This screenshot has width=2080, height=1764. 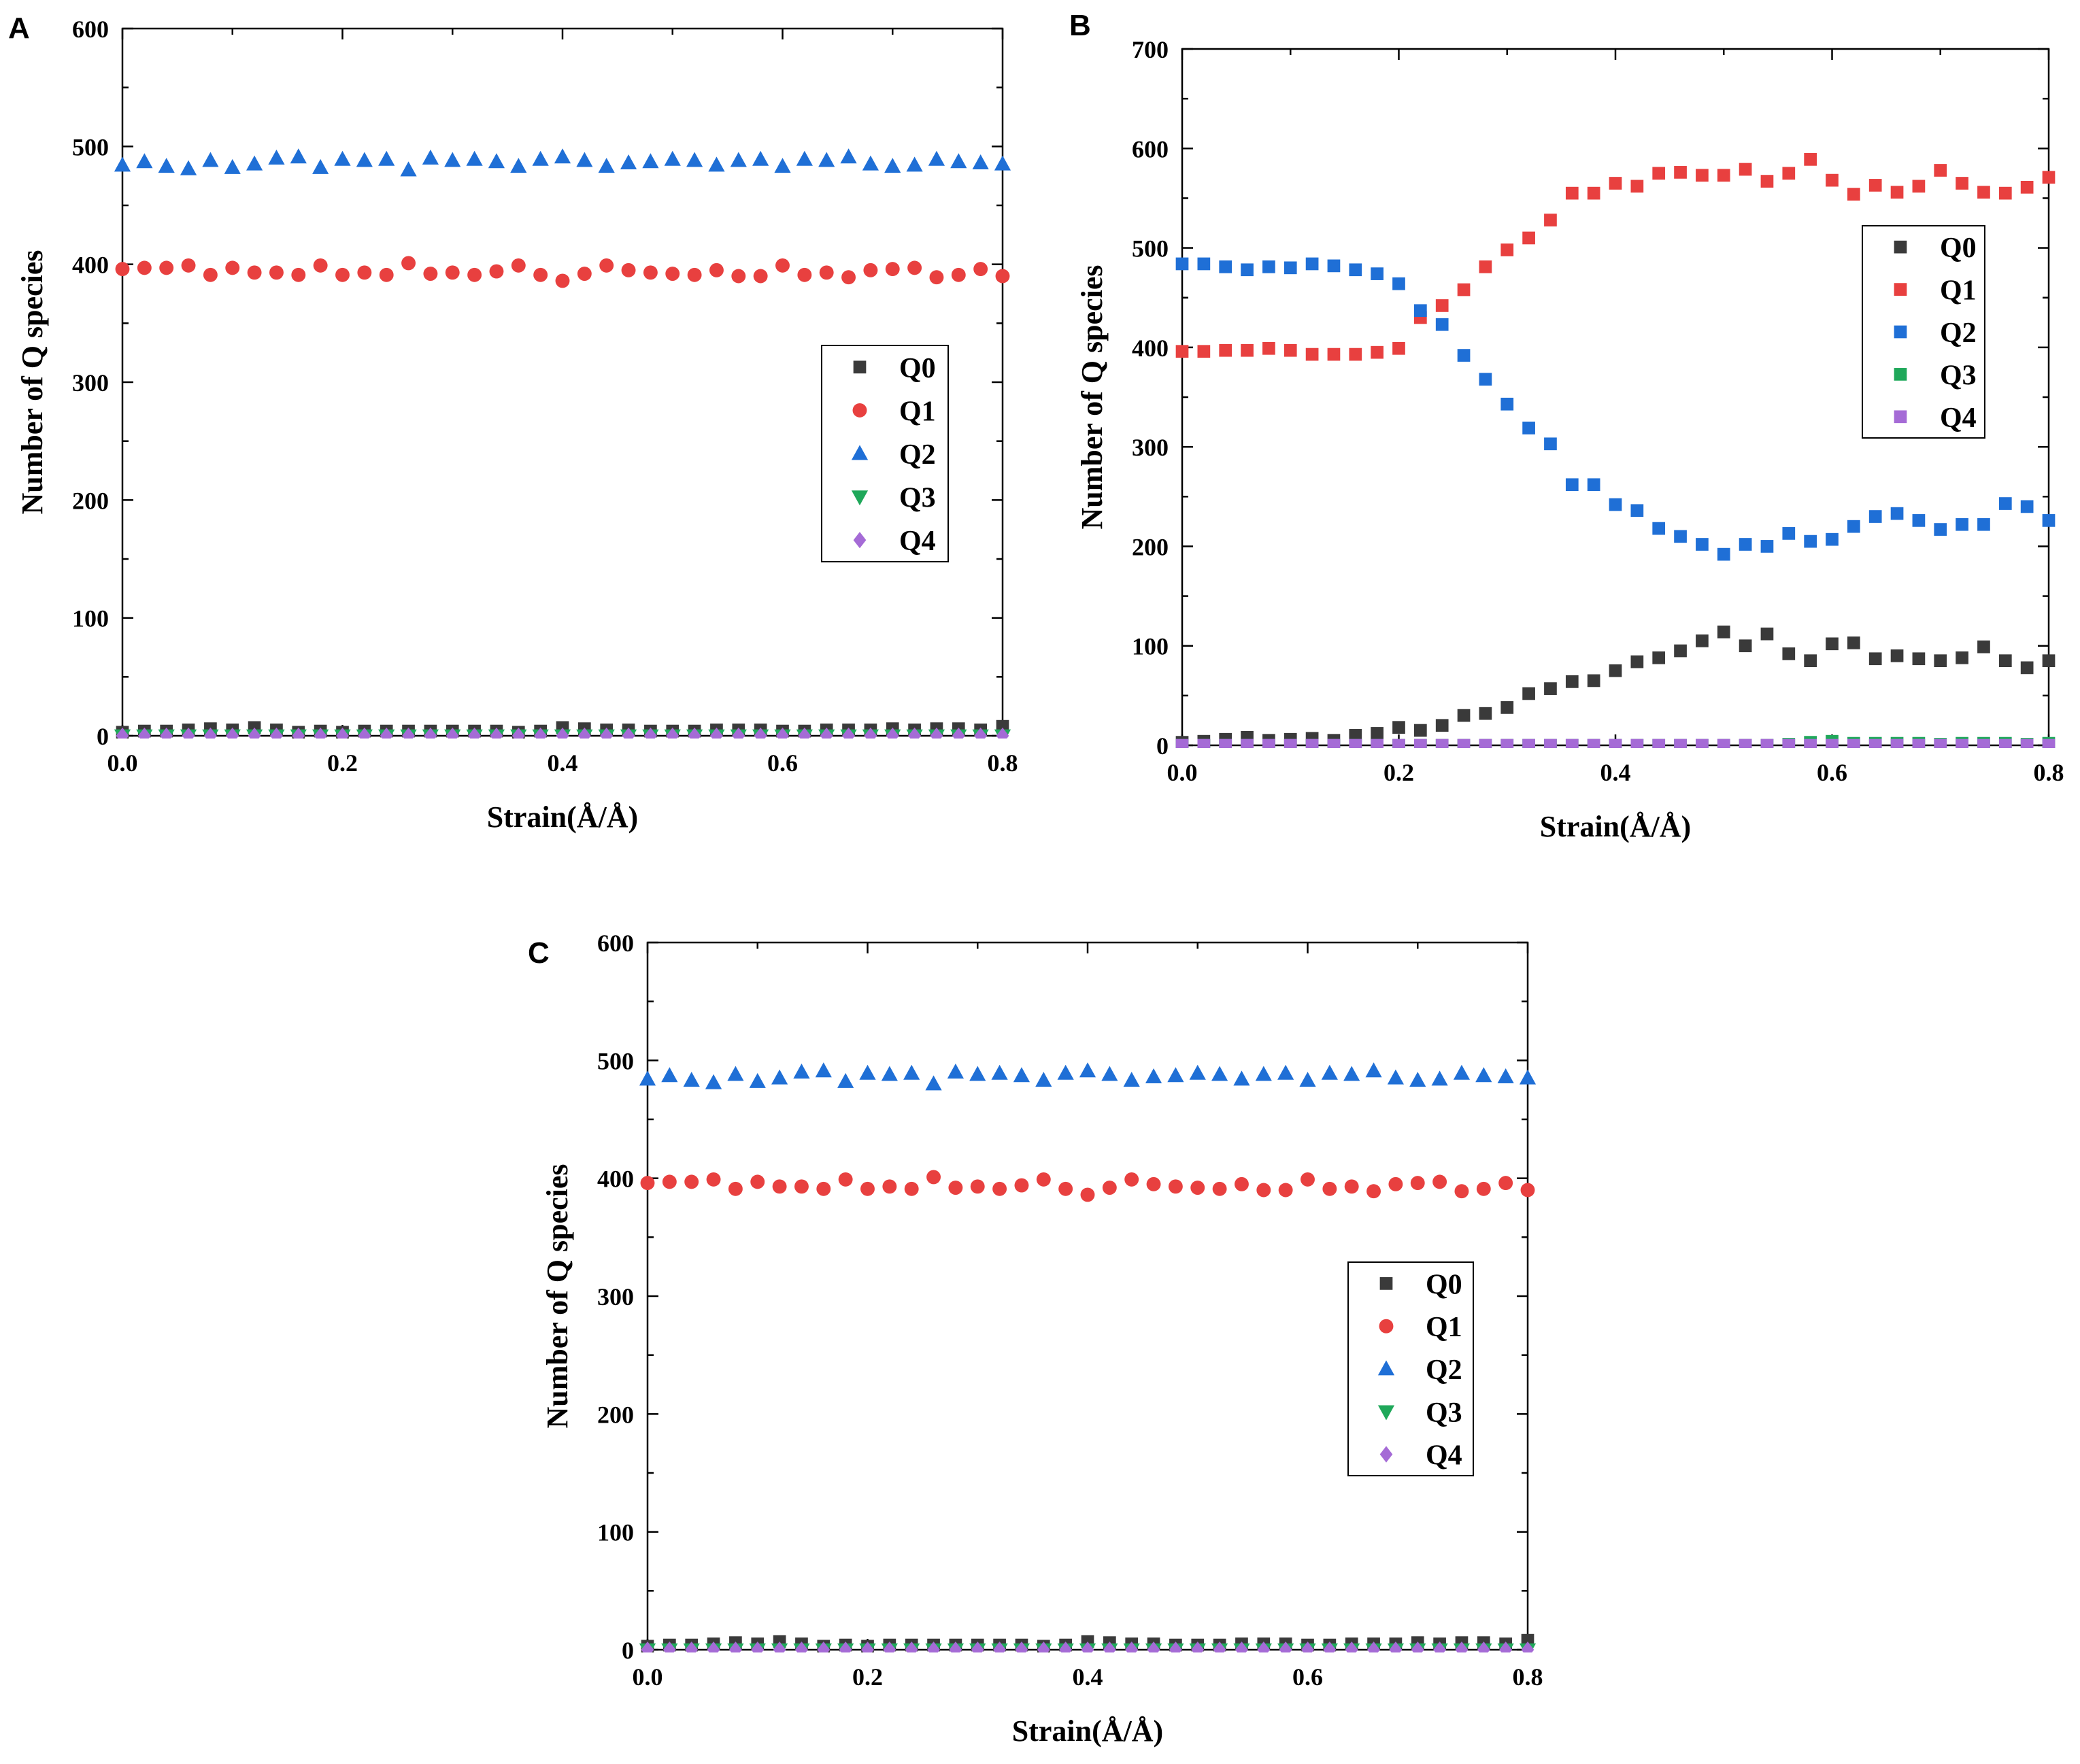 What do you see at coordinates (1386, 1413) in the screenshot?
I see `legend-marker-q3` at bounding box center [1386, 1413].